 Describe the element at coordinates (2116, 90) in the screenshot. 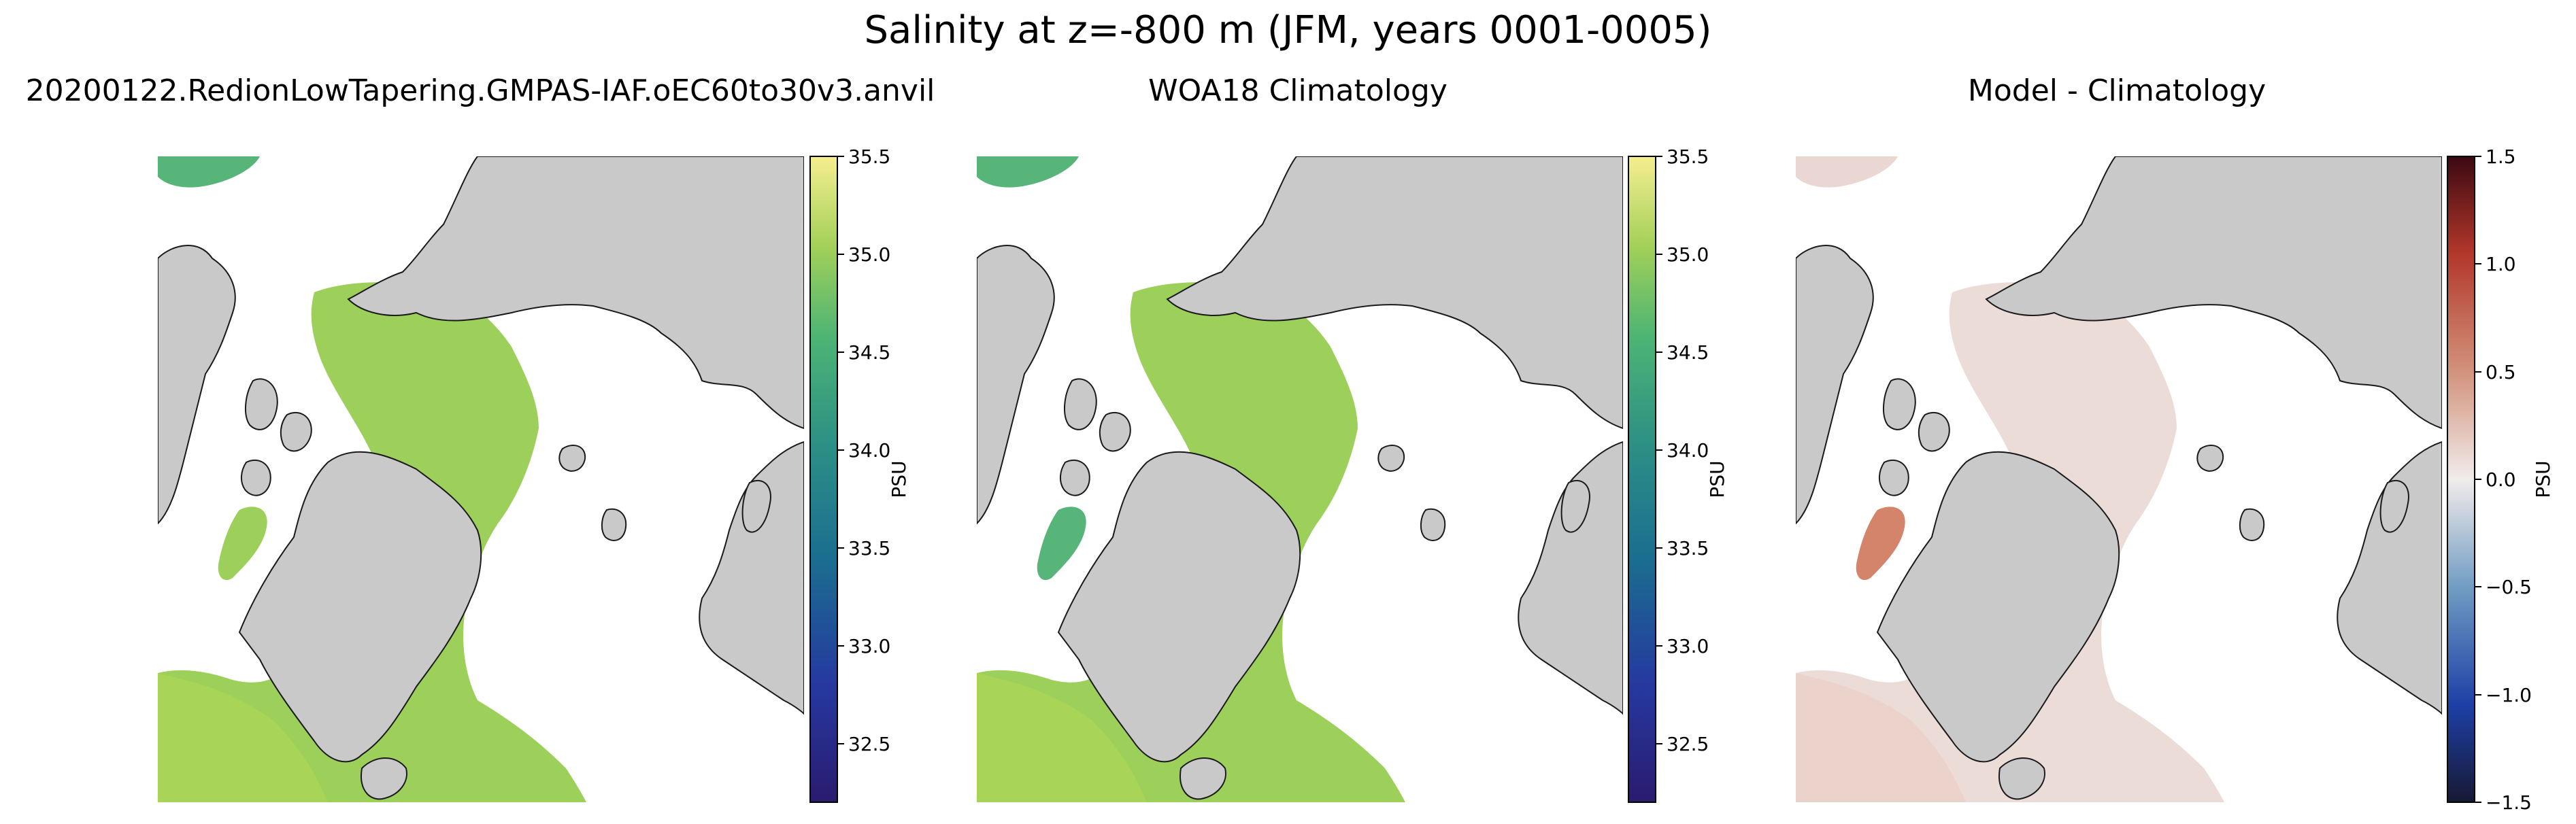

I see `panel-title-difference: Model - Climatology` at that location.